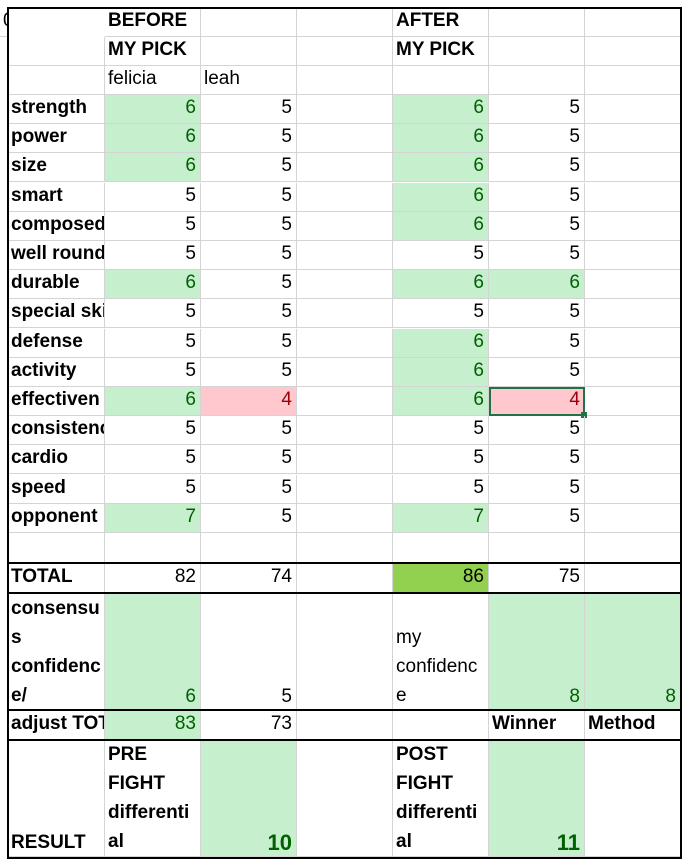 Image resolution: width=684 pixels, height=861 pixels. What do you see at coordinates (441, 798) in the screenshot?
I see `post-fight-differential-label: POST FIGHT differenti al` at bounding box center [441, 798].